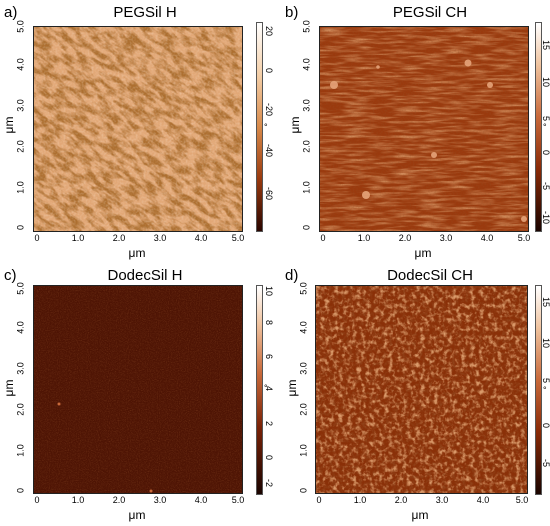 The height and width of the screenshot is (526, 550). What do you see at coordinates (292, 275) in the screenshot?
I see `panel-letter: d)` at bounding box center [292, 275].